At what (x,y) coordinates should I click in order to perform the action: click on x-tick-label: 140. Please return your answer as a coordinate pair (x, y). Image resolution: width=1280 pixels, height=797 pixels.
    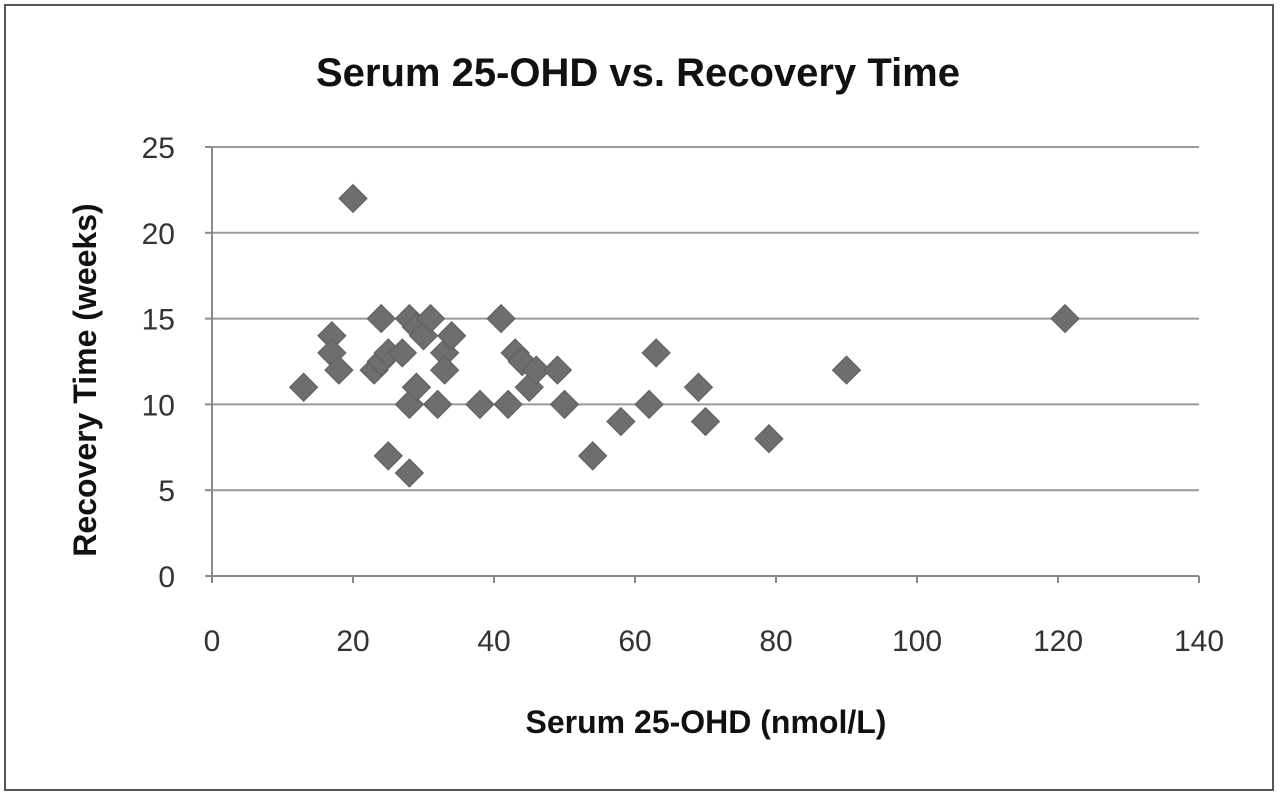
    Looking at the image, I should click on (1199, 641).